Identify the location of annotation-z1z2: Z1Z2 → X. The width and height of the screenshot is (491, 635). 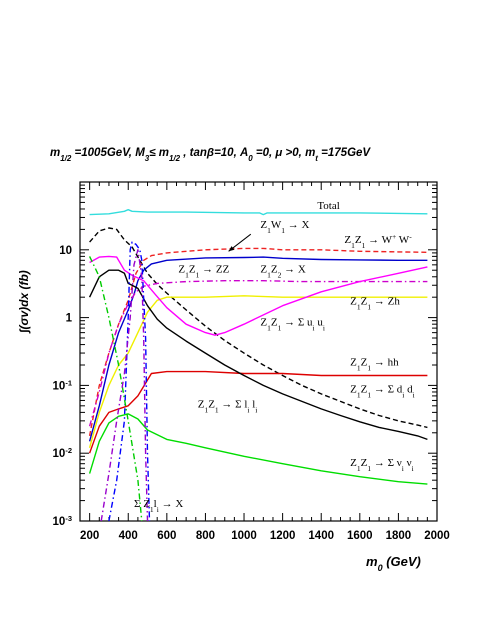
(282, 272).